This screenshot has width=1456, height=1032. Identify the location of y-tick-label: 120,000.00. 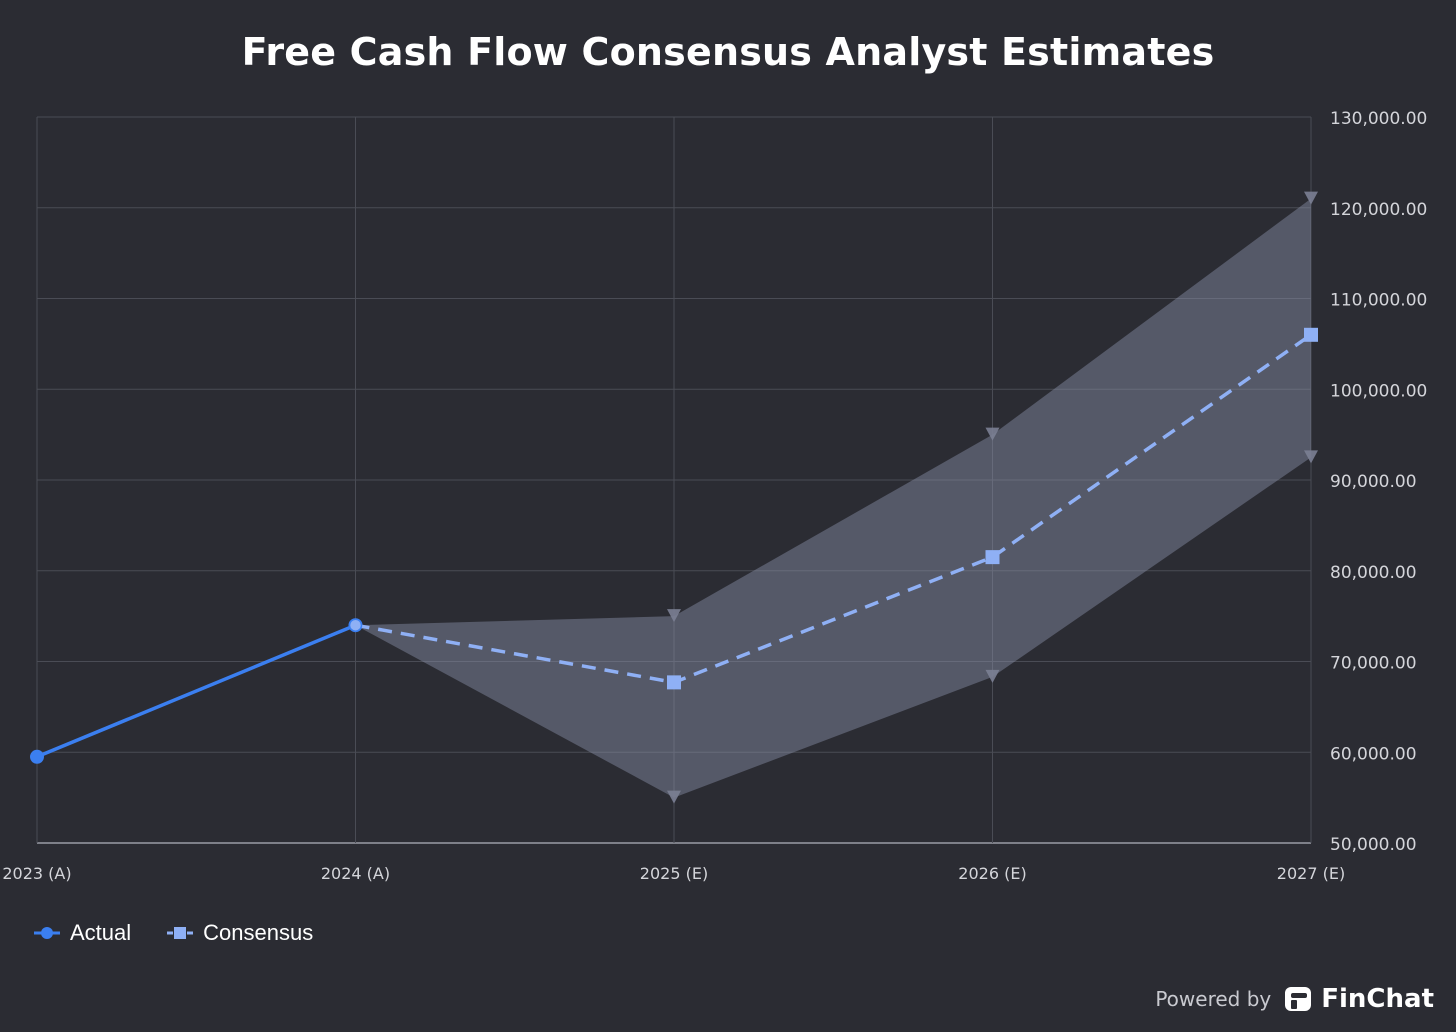
(1378, 210).